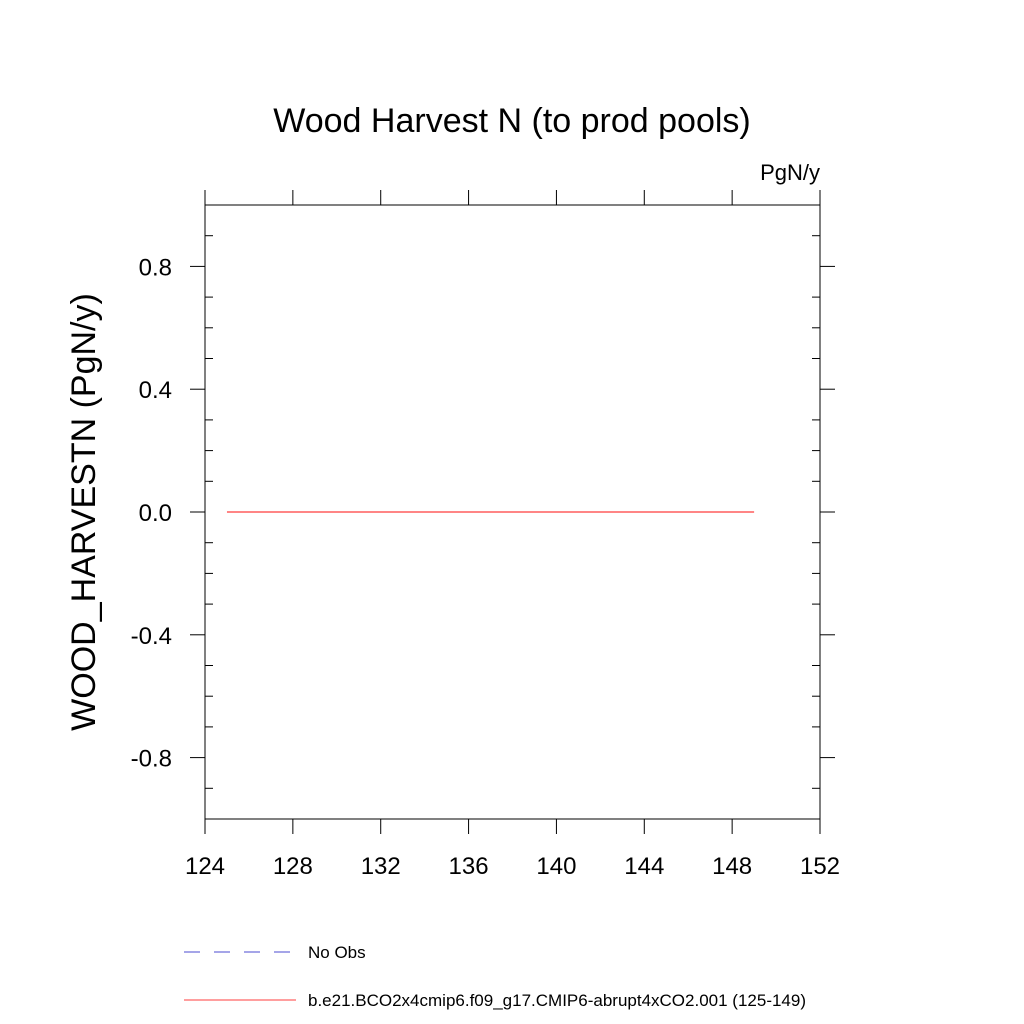 The image size is (1024, 1024). What do you see at coordinates (556, 866) in the screenshot?
I see `x-tick-label: 140` at bounding box center [556, 866].